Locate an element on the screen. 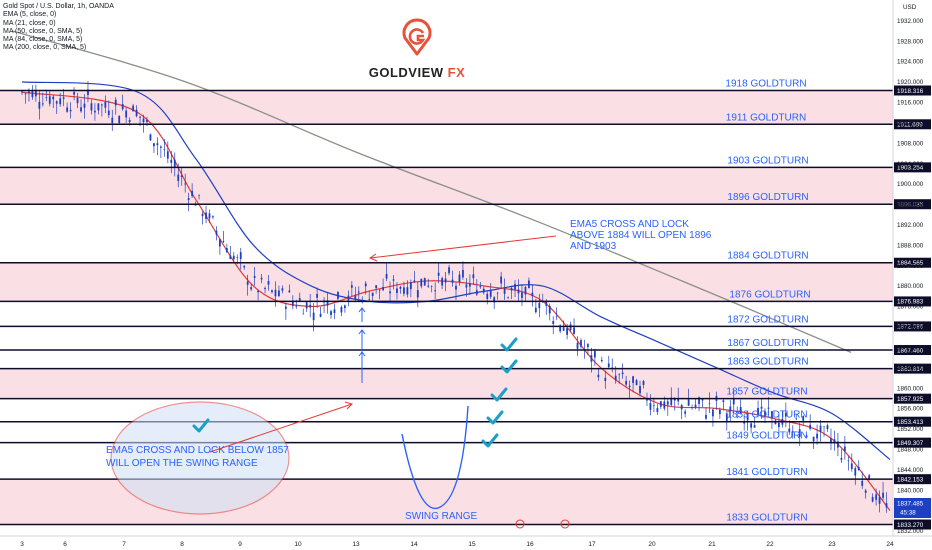 The width and height of the screenshot is (932, 550). annotation-text-1: ABOVE 1884 WILL OPEN 1896 is located at coordinates (641, 235).